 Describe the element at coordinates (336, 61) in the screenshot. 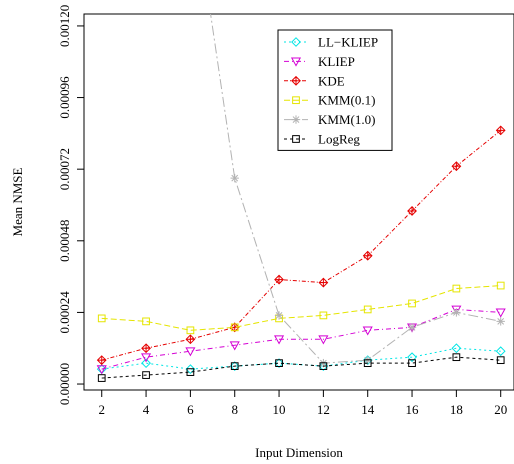

I see `legend-label: KLIEP` at that location.